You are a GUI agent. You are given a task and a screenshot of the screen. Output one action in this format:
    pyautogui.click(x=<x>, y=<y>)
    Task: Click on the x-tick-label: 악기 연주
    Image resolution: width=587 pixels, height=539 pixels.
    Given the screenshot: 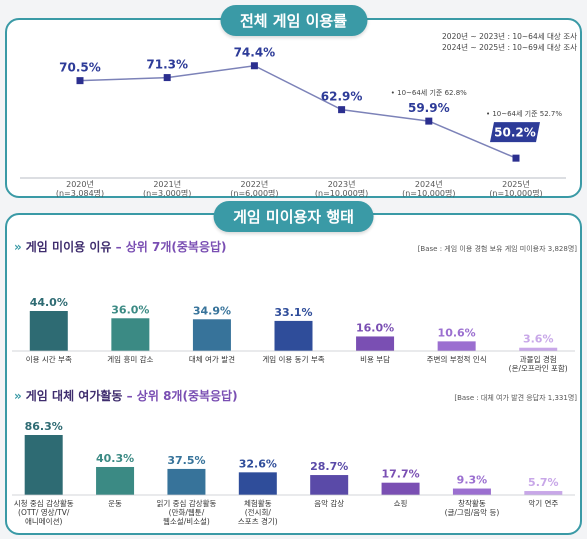 What is the action you would take?
    pyautogui.click(x=543, y=503)
    